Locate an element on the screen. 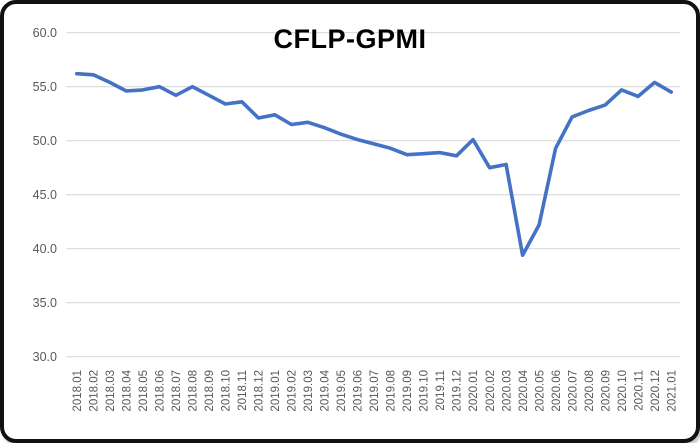 Image resolution: width=700 pixels, height=443 pixels. x-axis-tick-label: 2018.05 is located at coordinates (144, 391).